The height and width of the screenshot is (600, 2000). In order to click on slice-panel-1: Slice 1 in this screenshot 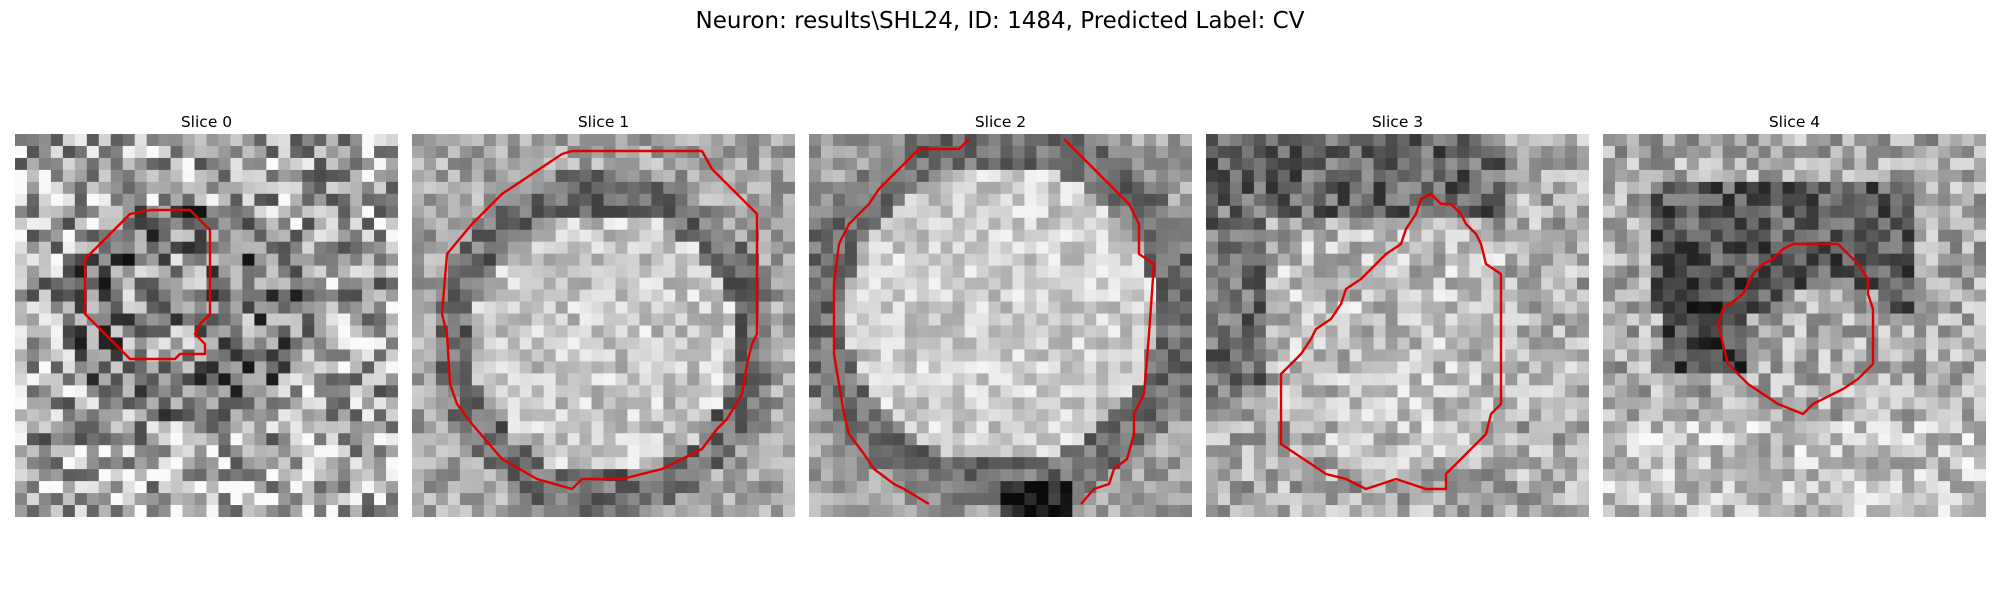, I will do `click(603, 314)`.